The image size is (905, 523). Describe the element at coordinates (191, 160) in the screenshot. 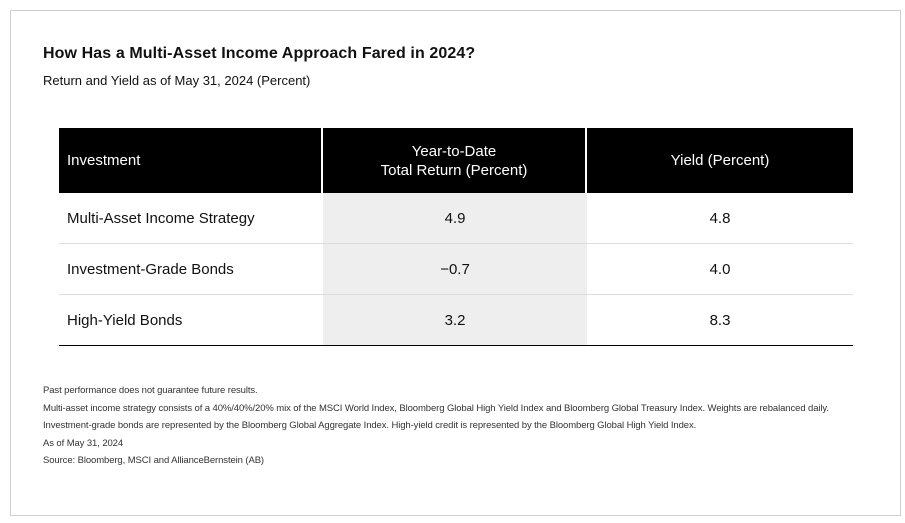

I see `header-investment: Investment` at that location.